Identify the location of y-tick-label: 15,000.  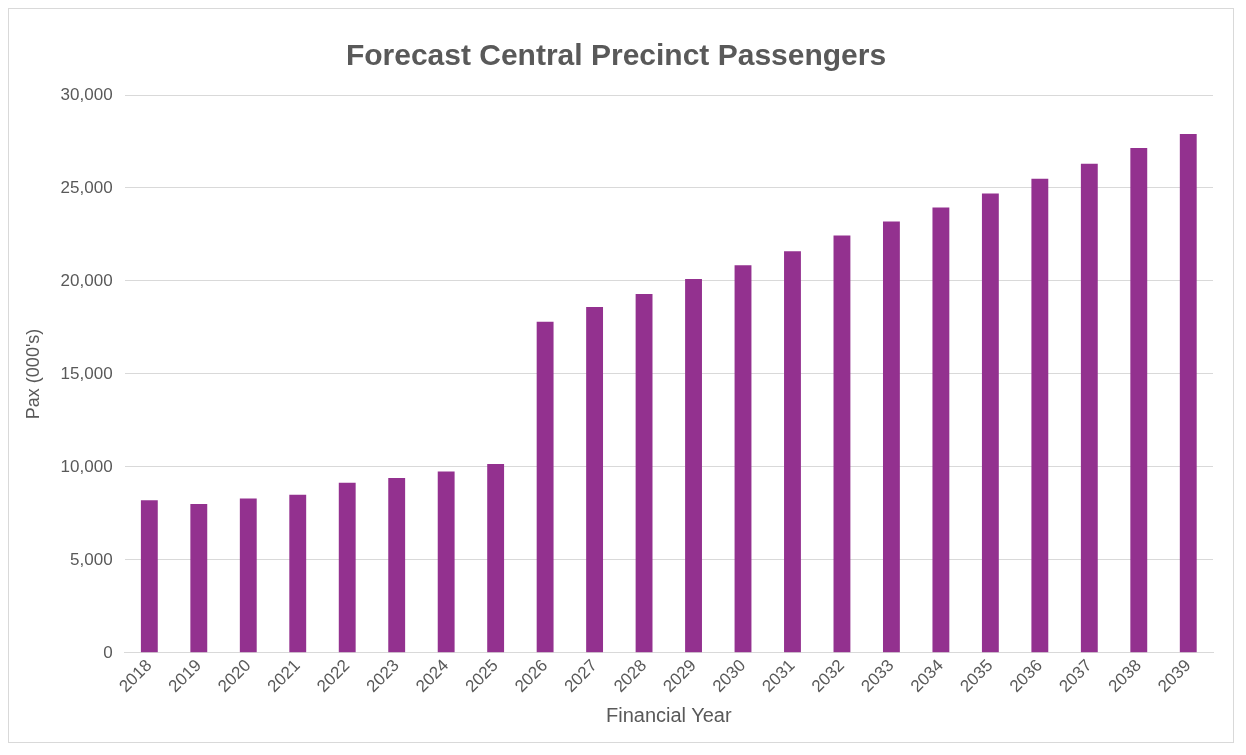
(86, 373).